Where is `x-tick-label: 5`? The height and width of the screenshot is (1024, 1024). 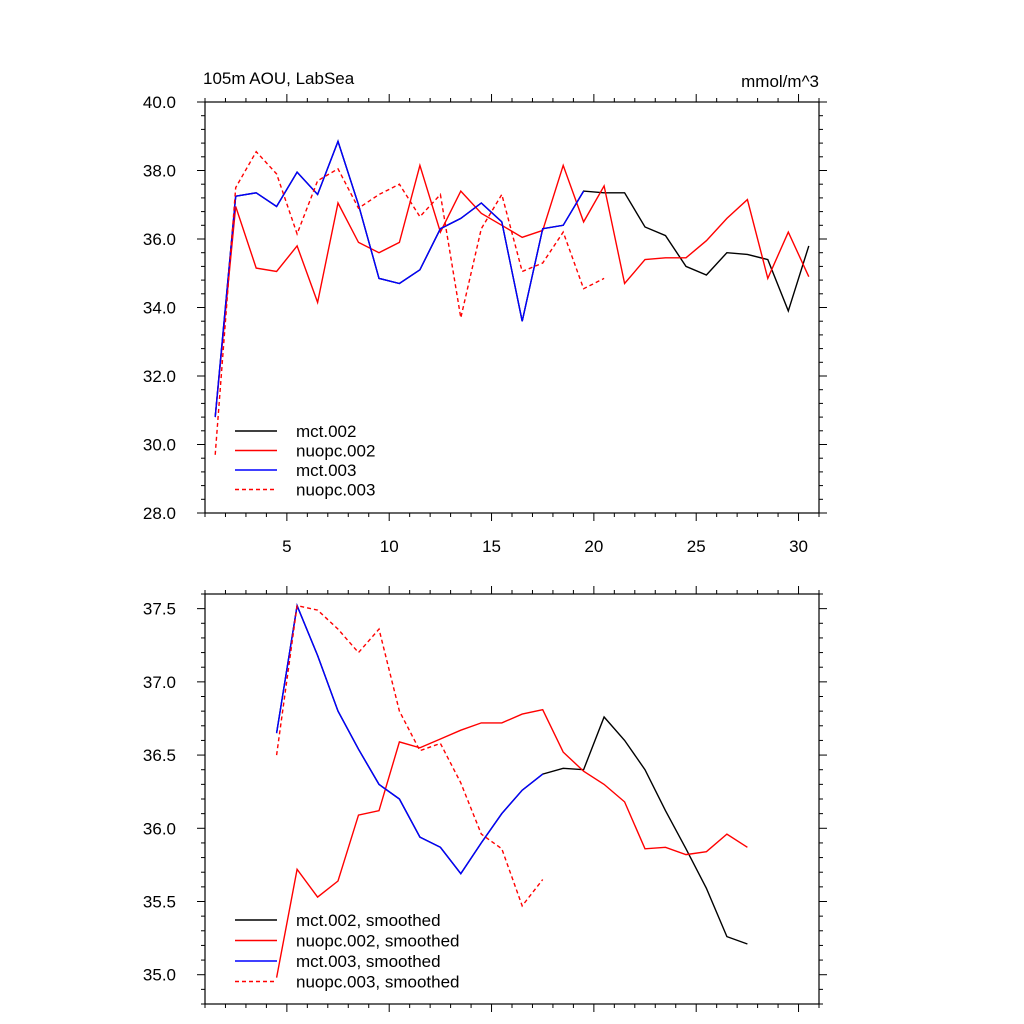
x-tick-label: 5 is located at coordinates (286, 546).